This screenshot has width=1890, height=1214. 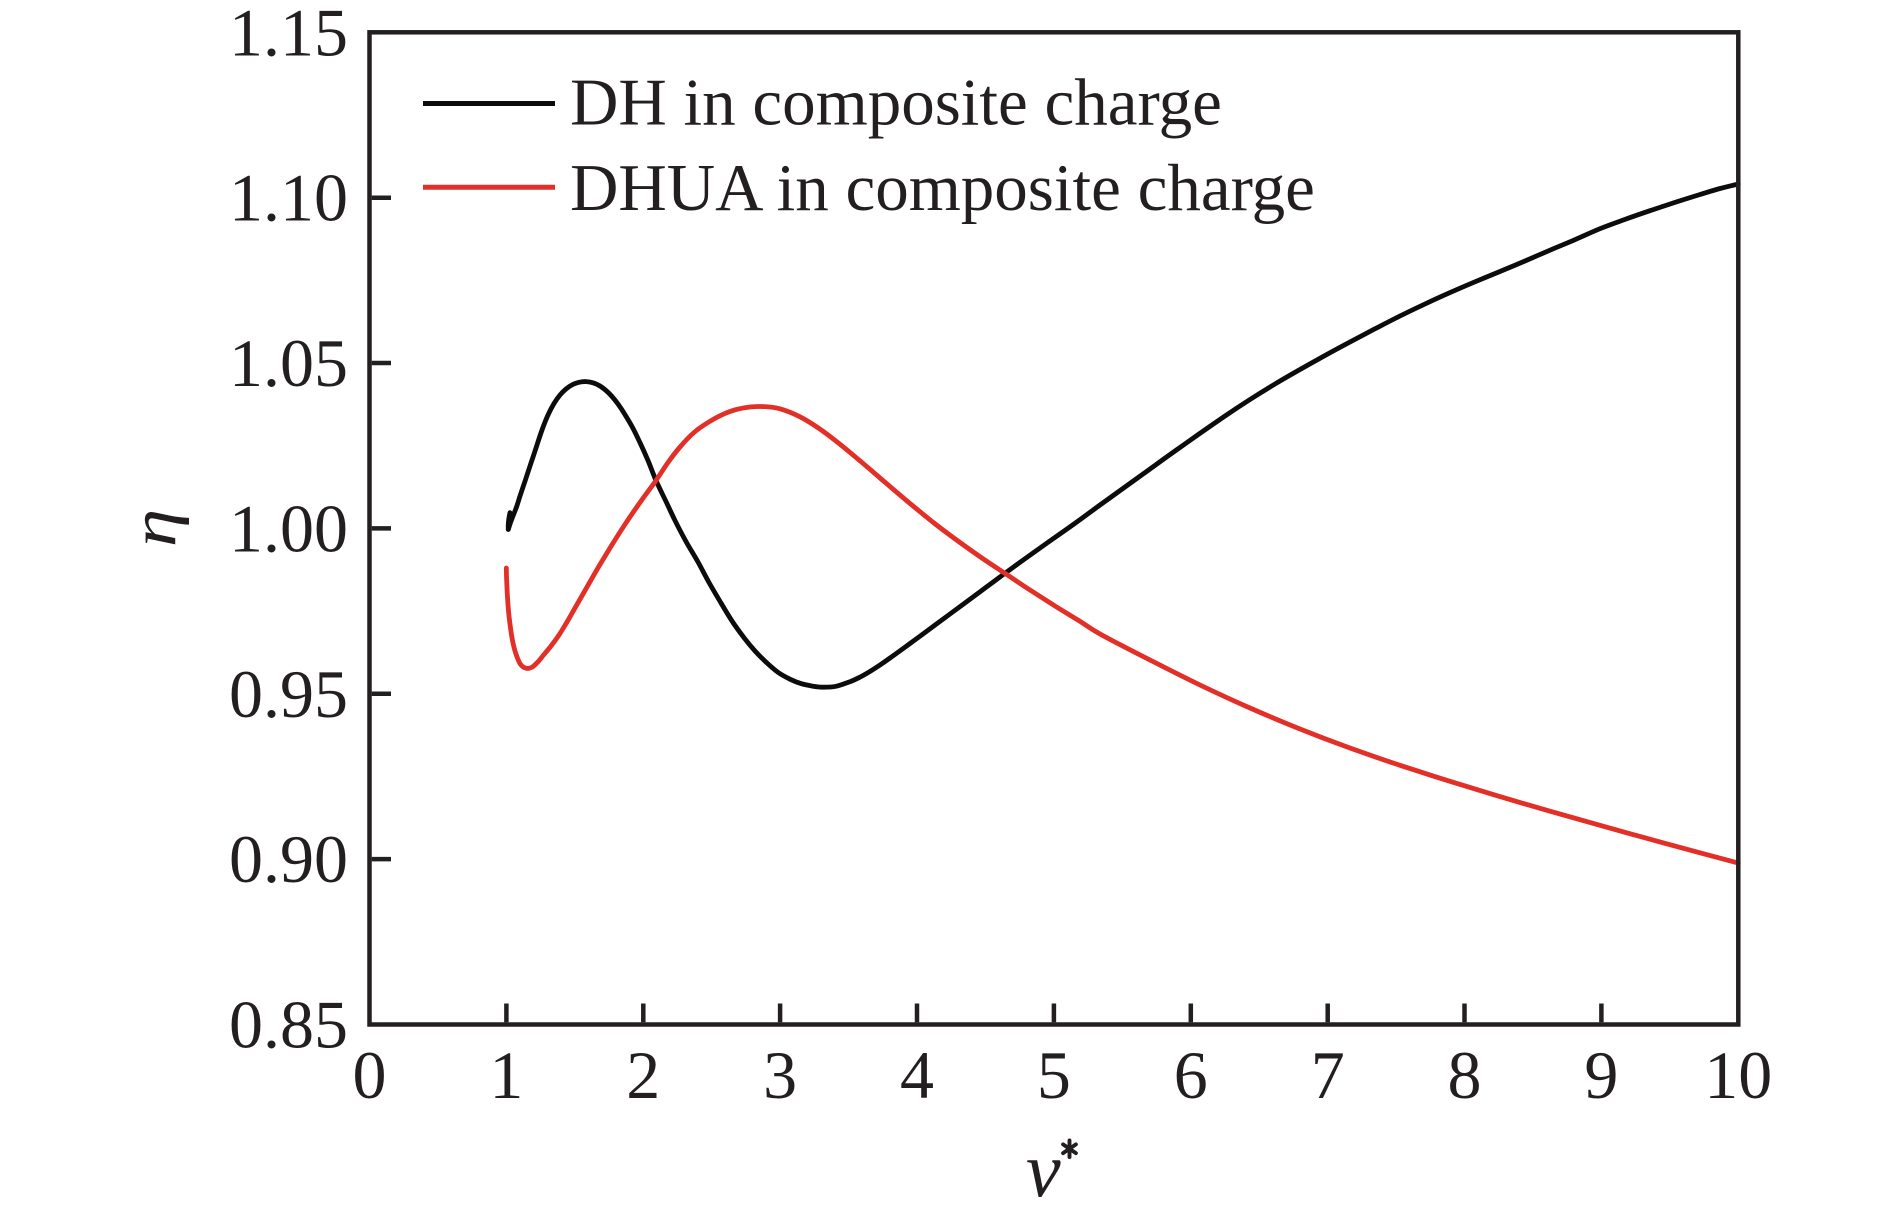 What do you see at coordinates (917, 1075) in the screenshot?
I see `svg-text: 4` at bounding box center [917, 1075].